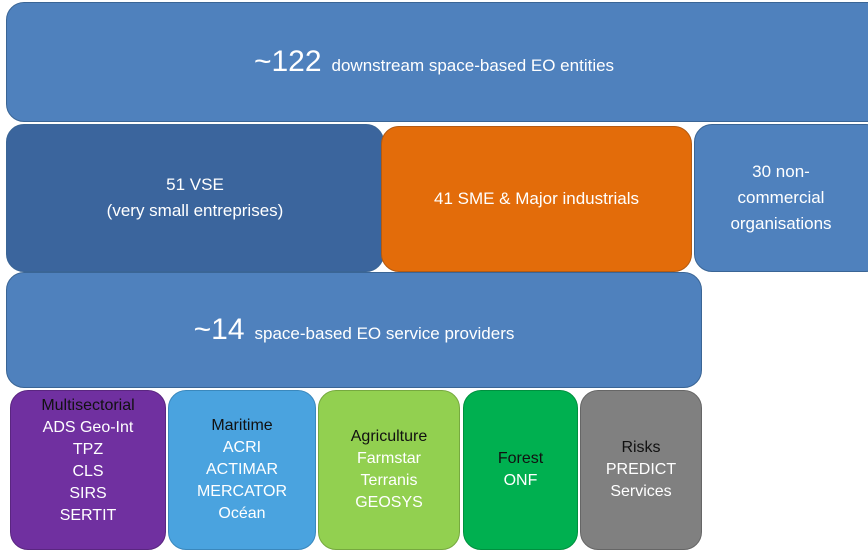 This screenshot has width=868, height=552. What do you see at coordinates (520, 470) in the screenshot?
I see `sector-box: Forest ONF` at bounding box center [520, 470].